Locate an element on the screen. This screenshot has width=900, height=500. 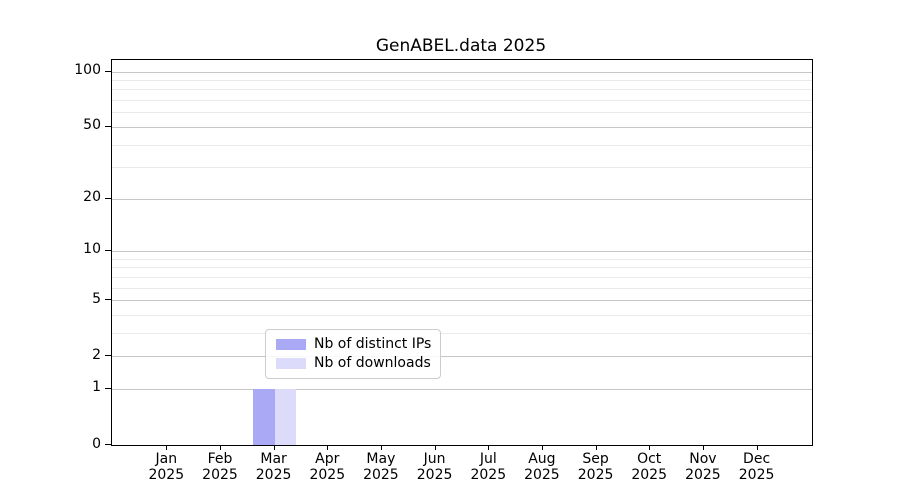
y-tick-label: 5 is located at coordinates (96, 298).